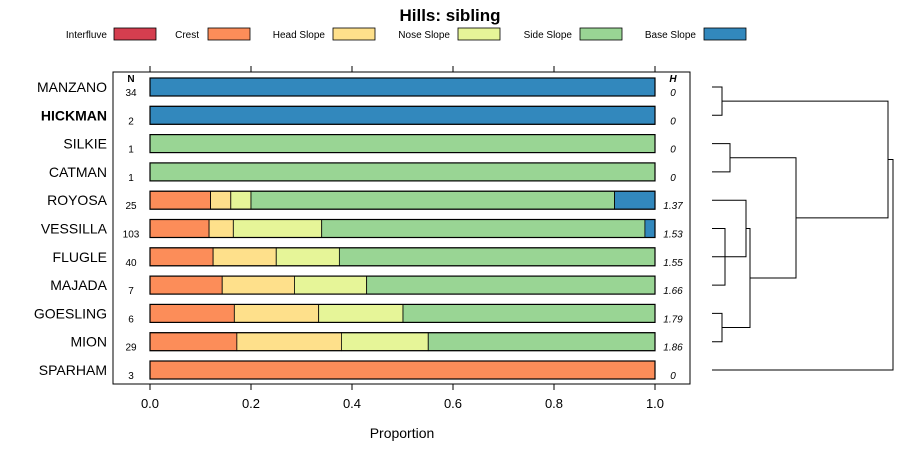  I want to click on legend-swatch-head-slope, so click(354, 34).